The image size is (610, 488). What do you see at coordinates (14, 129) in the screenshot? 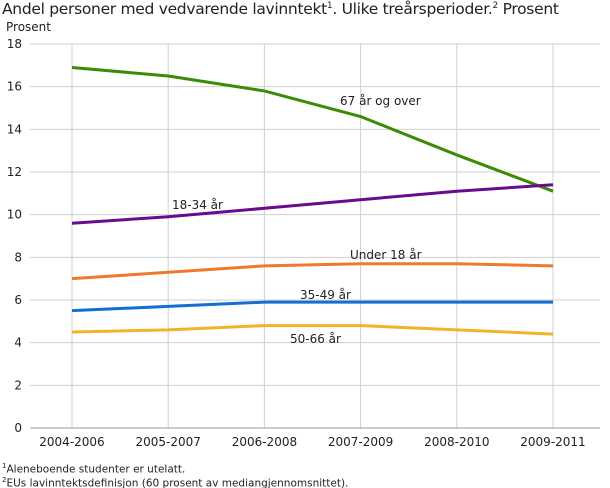
I see `y-tick-label: 14` at bounding box center [14, 129].